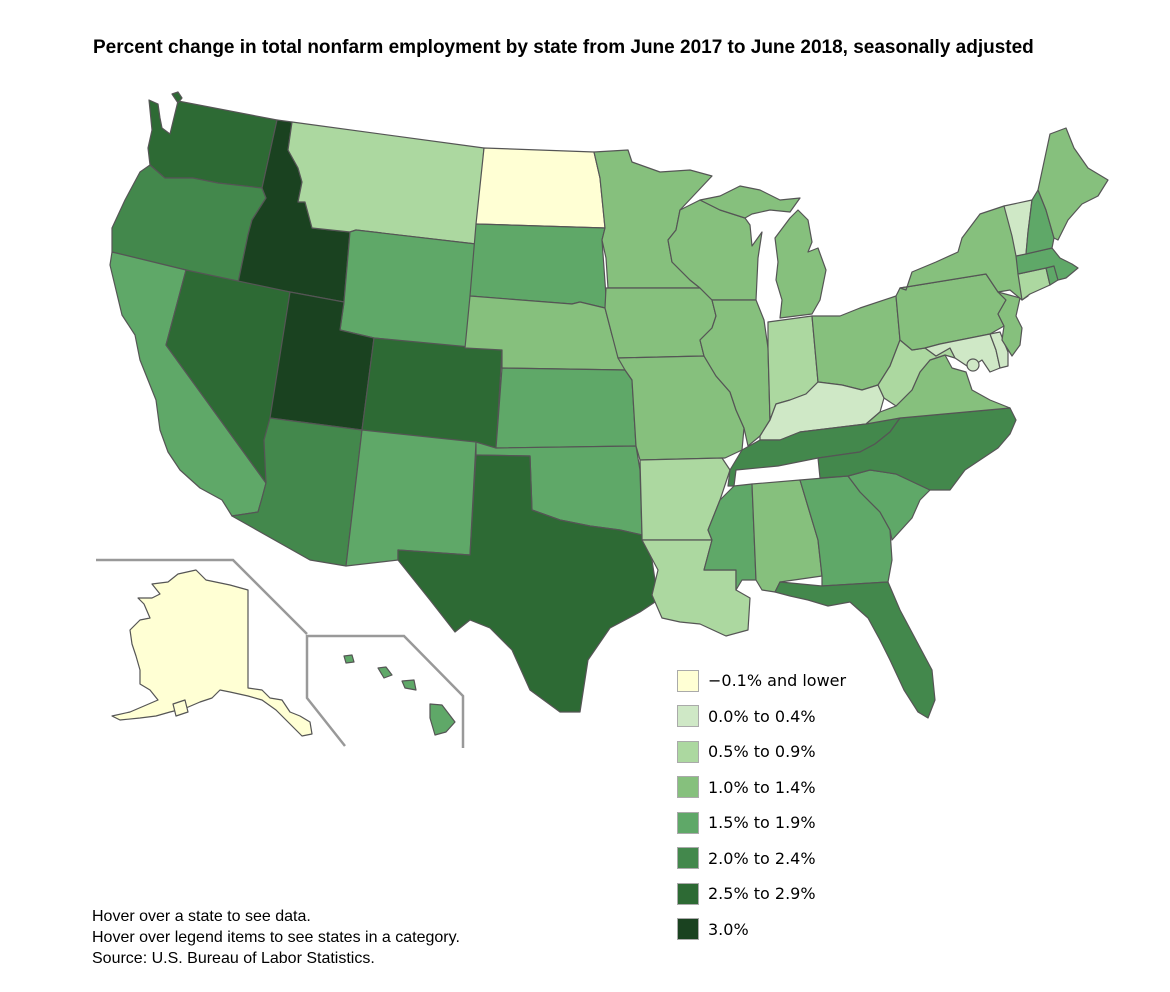 Image resolution: width=1170 pixels, height=992 pixels. I want to click on state-wy, so click(408, 289).